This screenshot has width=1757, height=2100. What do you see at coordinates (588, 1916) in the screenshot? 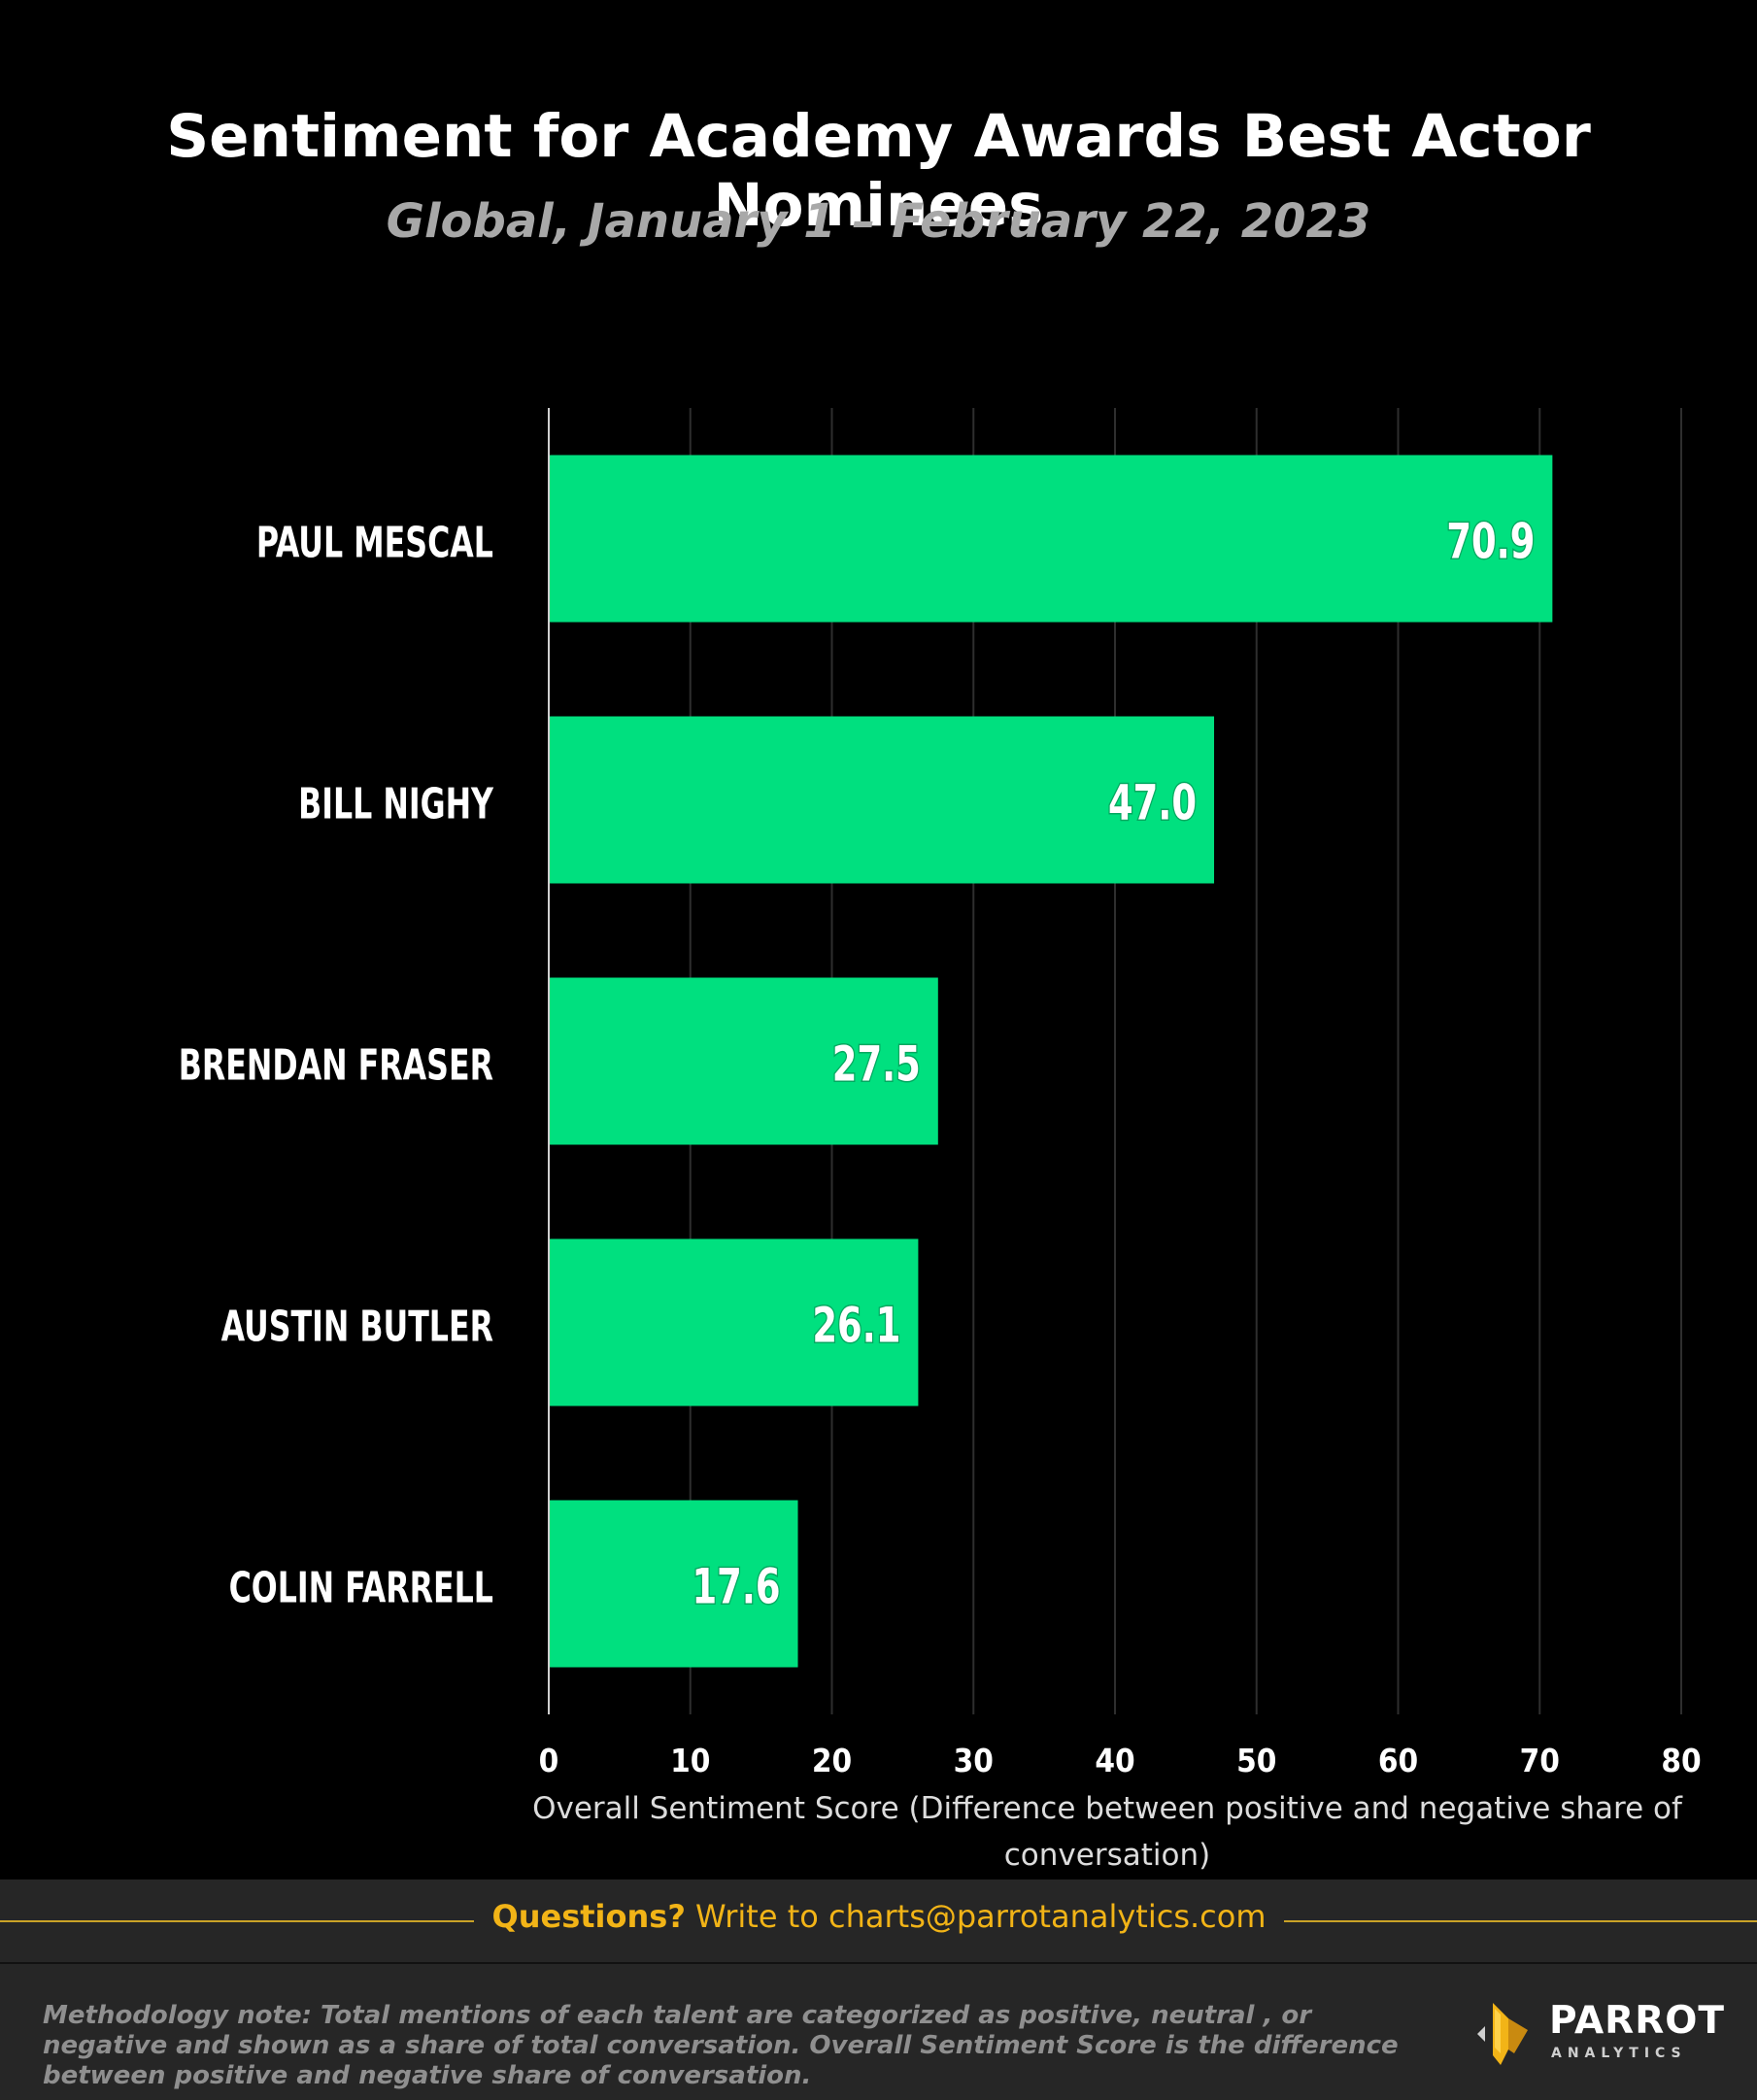
I see `questions-label: Questions?` at bounding box center [588, 1916].